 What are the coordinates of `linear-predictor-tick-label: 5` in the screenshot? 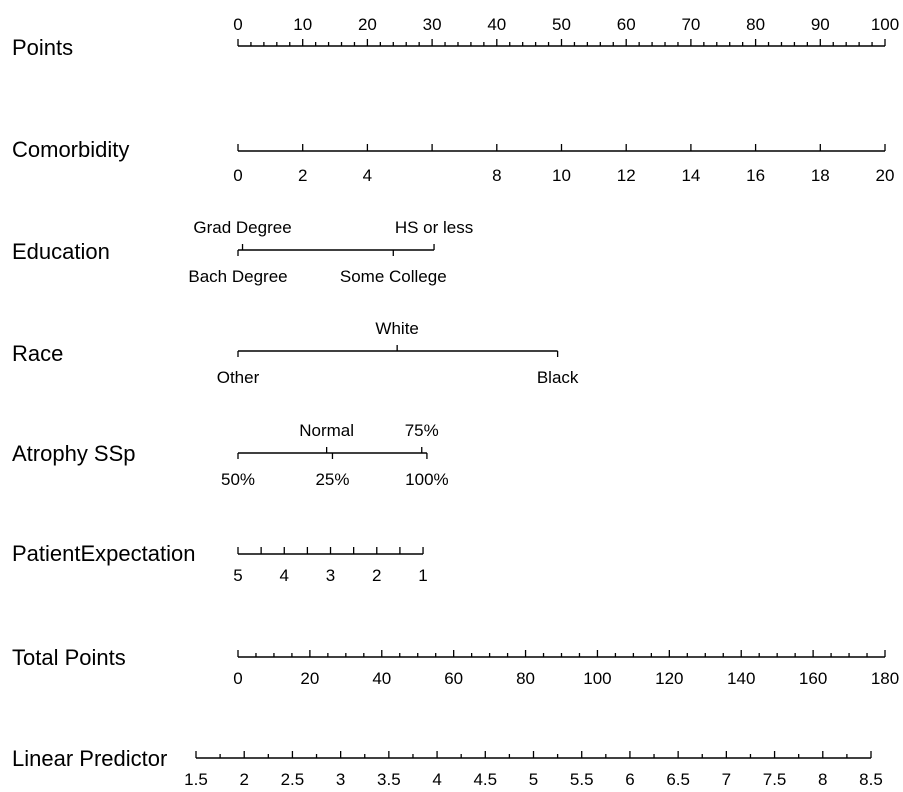 It's located at (533, 779).